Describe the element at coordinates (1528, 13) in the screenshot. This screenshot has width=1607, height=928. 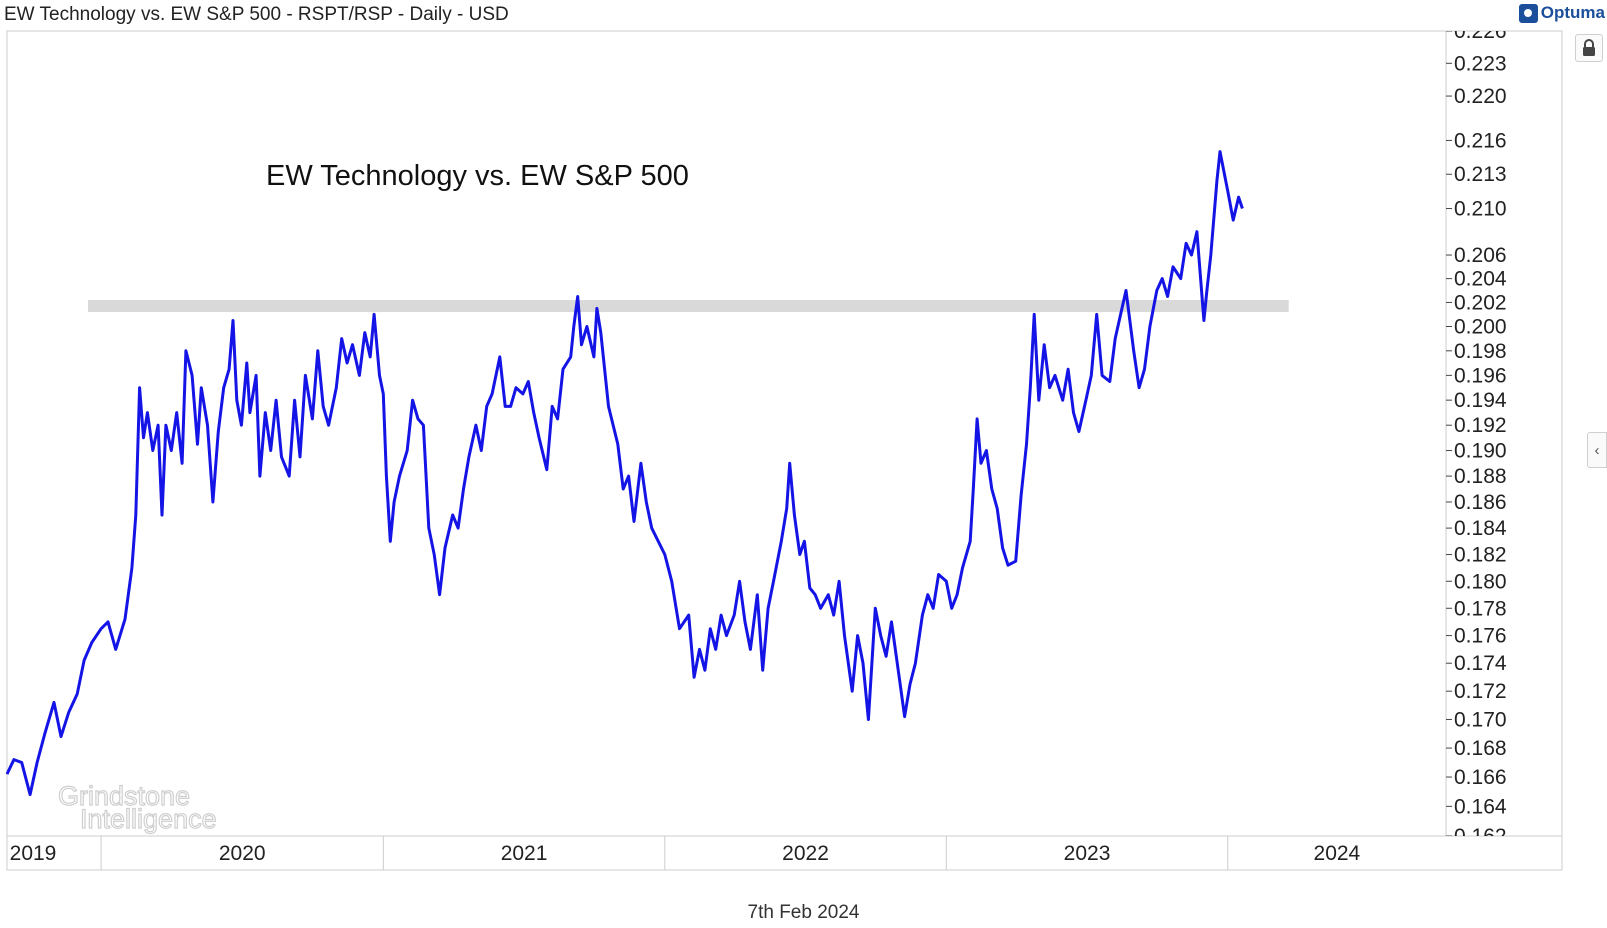
I see `optuma-logo-icon` at that location.